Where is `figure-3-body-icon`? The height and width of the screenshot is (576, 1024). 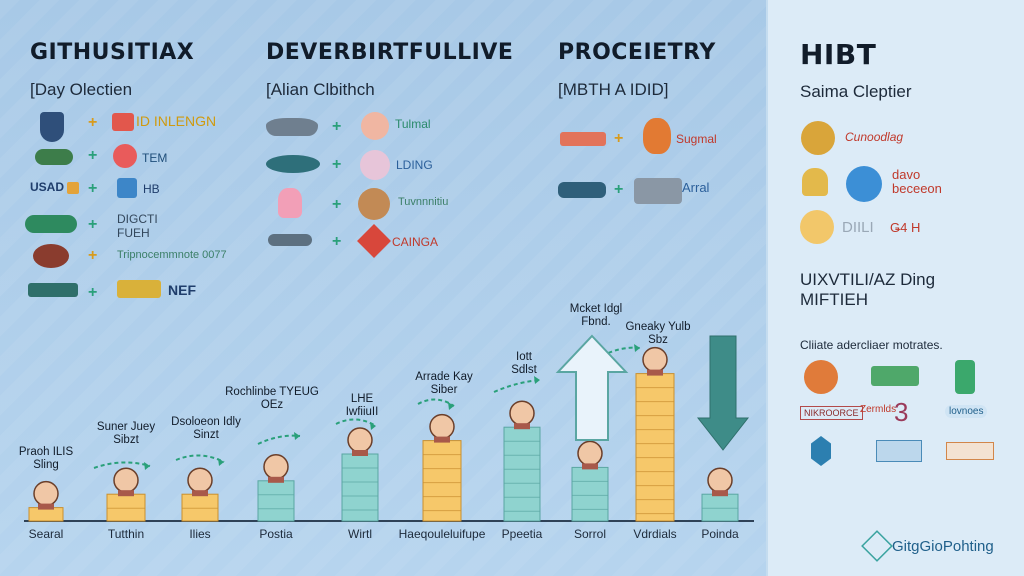
figure-3-body-icon is located at coordinates (200, 493).